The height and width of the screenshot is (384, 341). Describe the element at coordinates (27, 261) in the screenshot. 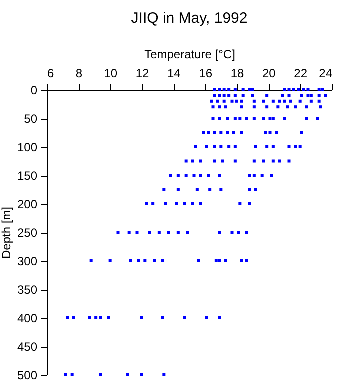

I see `y-tick-label: 300` at that location.